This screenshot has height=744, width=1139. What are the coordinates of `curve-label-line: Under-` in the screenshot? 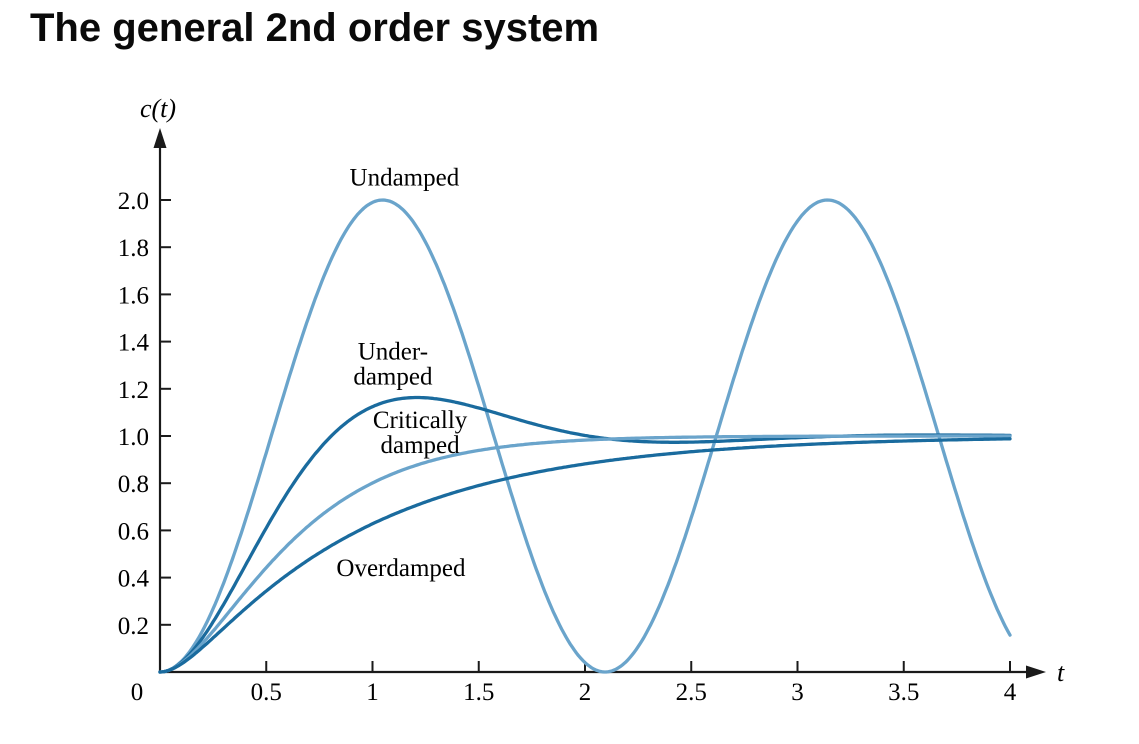 It's located at (393, 351).